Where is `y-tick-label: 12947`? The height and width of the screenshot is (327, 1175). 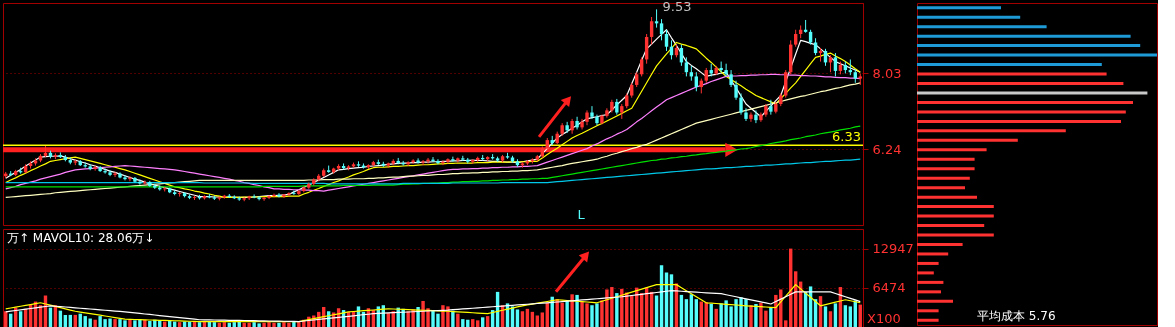 y-tick-label: 12947 is located at coordinates (893, 249).